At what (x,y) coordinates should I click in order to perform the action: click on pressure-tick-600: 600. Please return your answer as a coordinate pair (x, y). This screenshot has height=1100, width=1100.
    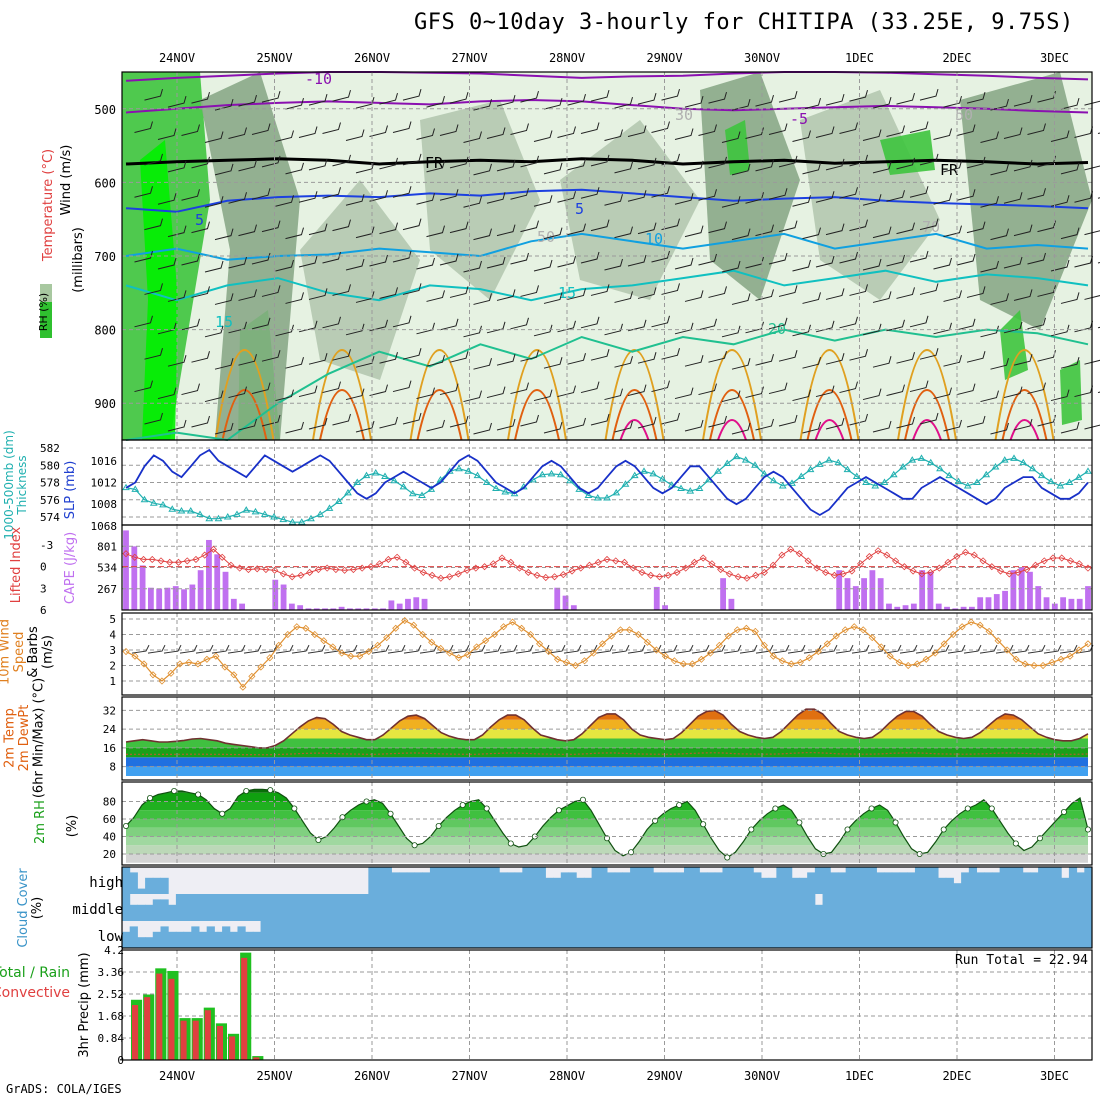
    Looking at the image, I should click on (105, 183).